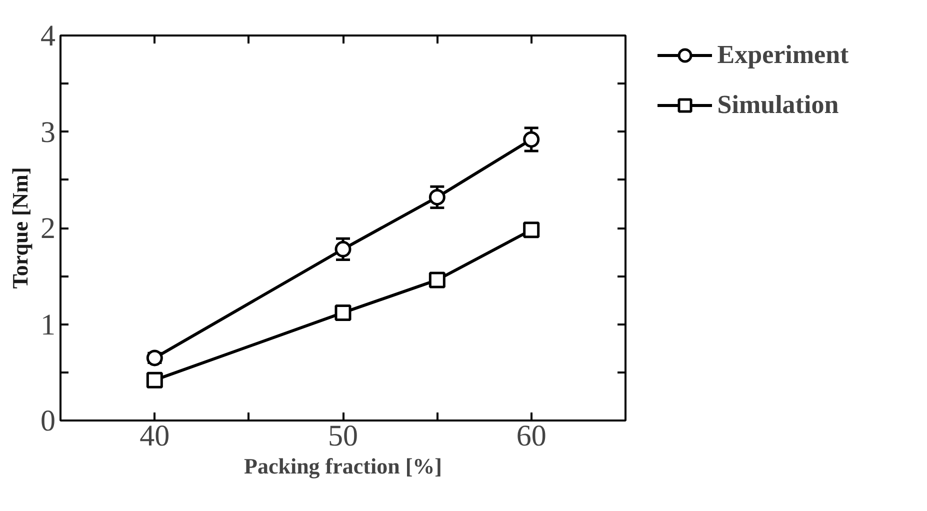  I want to click on x-tick-label: 60, so click(531, 436).